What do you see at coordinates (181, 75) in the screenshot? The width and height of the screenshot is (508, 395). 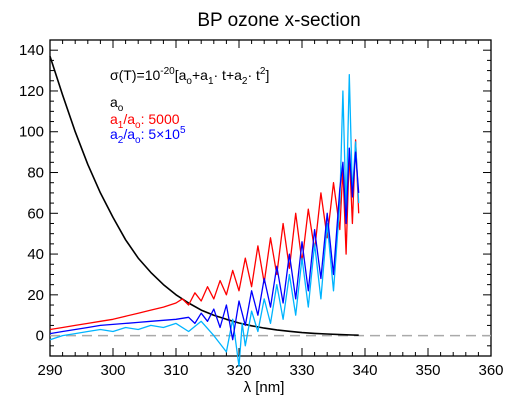 I see `formula-body-open: [a` at bounding box center [181, 75].